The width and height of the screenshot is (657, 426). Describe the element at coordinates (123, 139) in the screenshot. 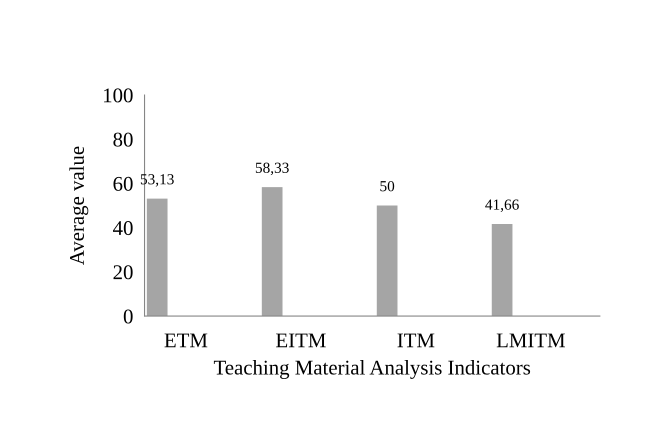

I see `y-tick-label: 80` at that location.